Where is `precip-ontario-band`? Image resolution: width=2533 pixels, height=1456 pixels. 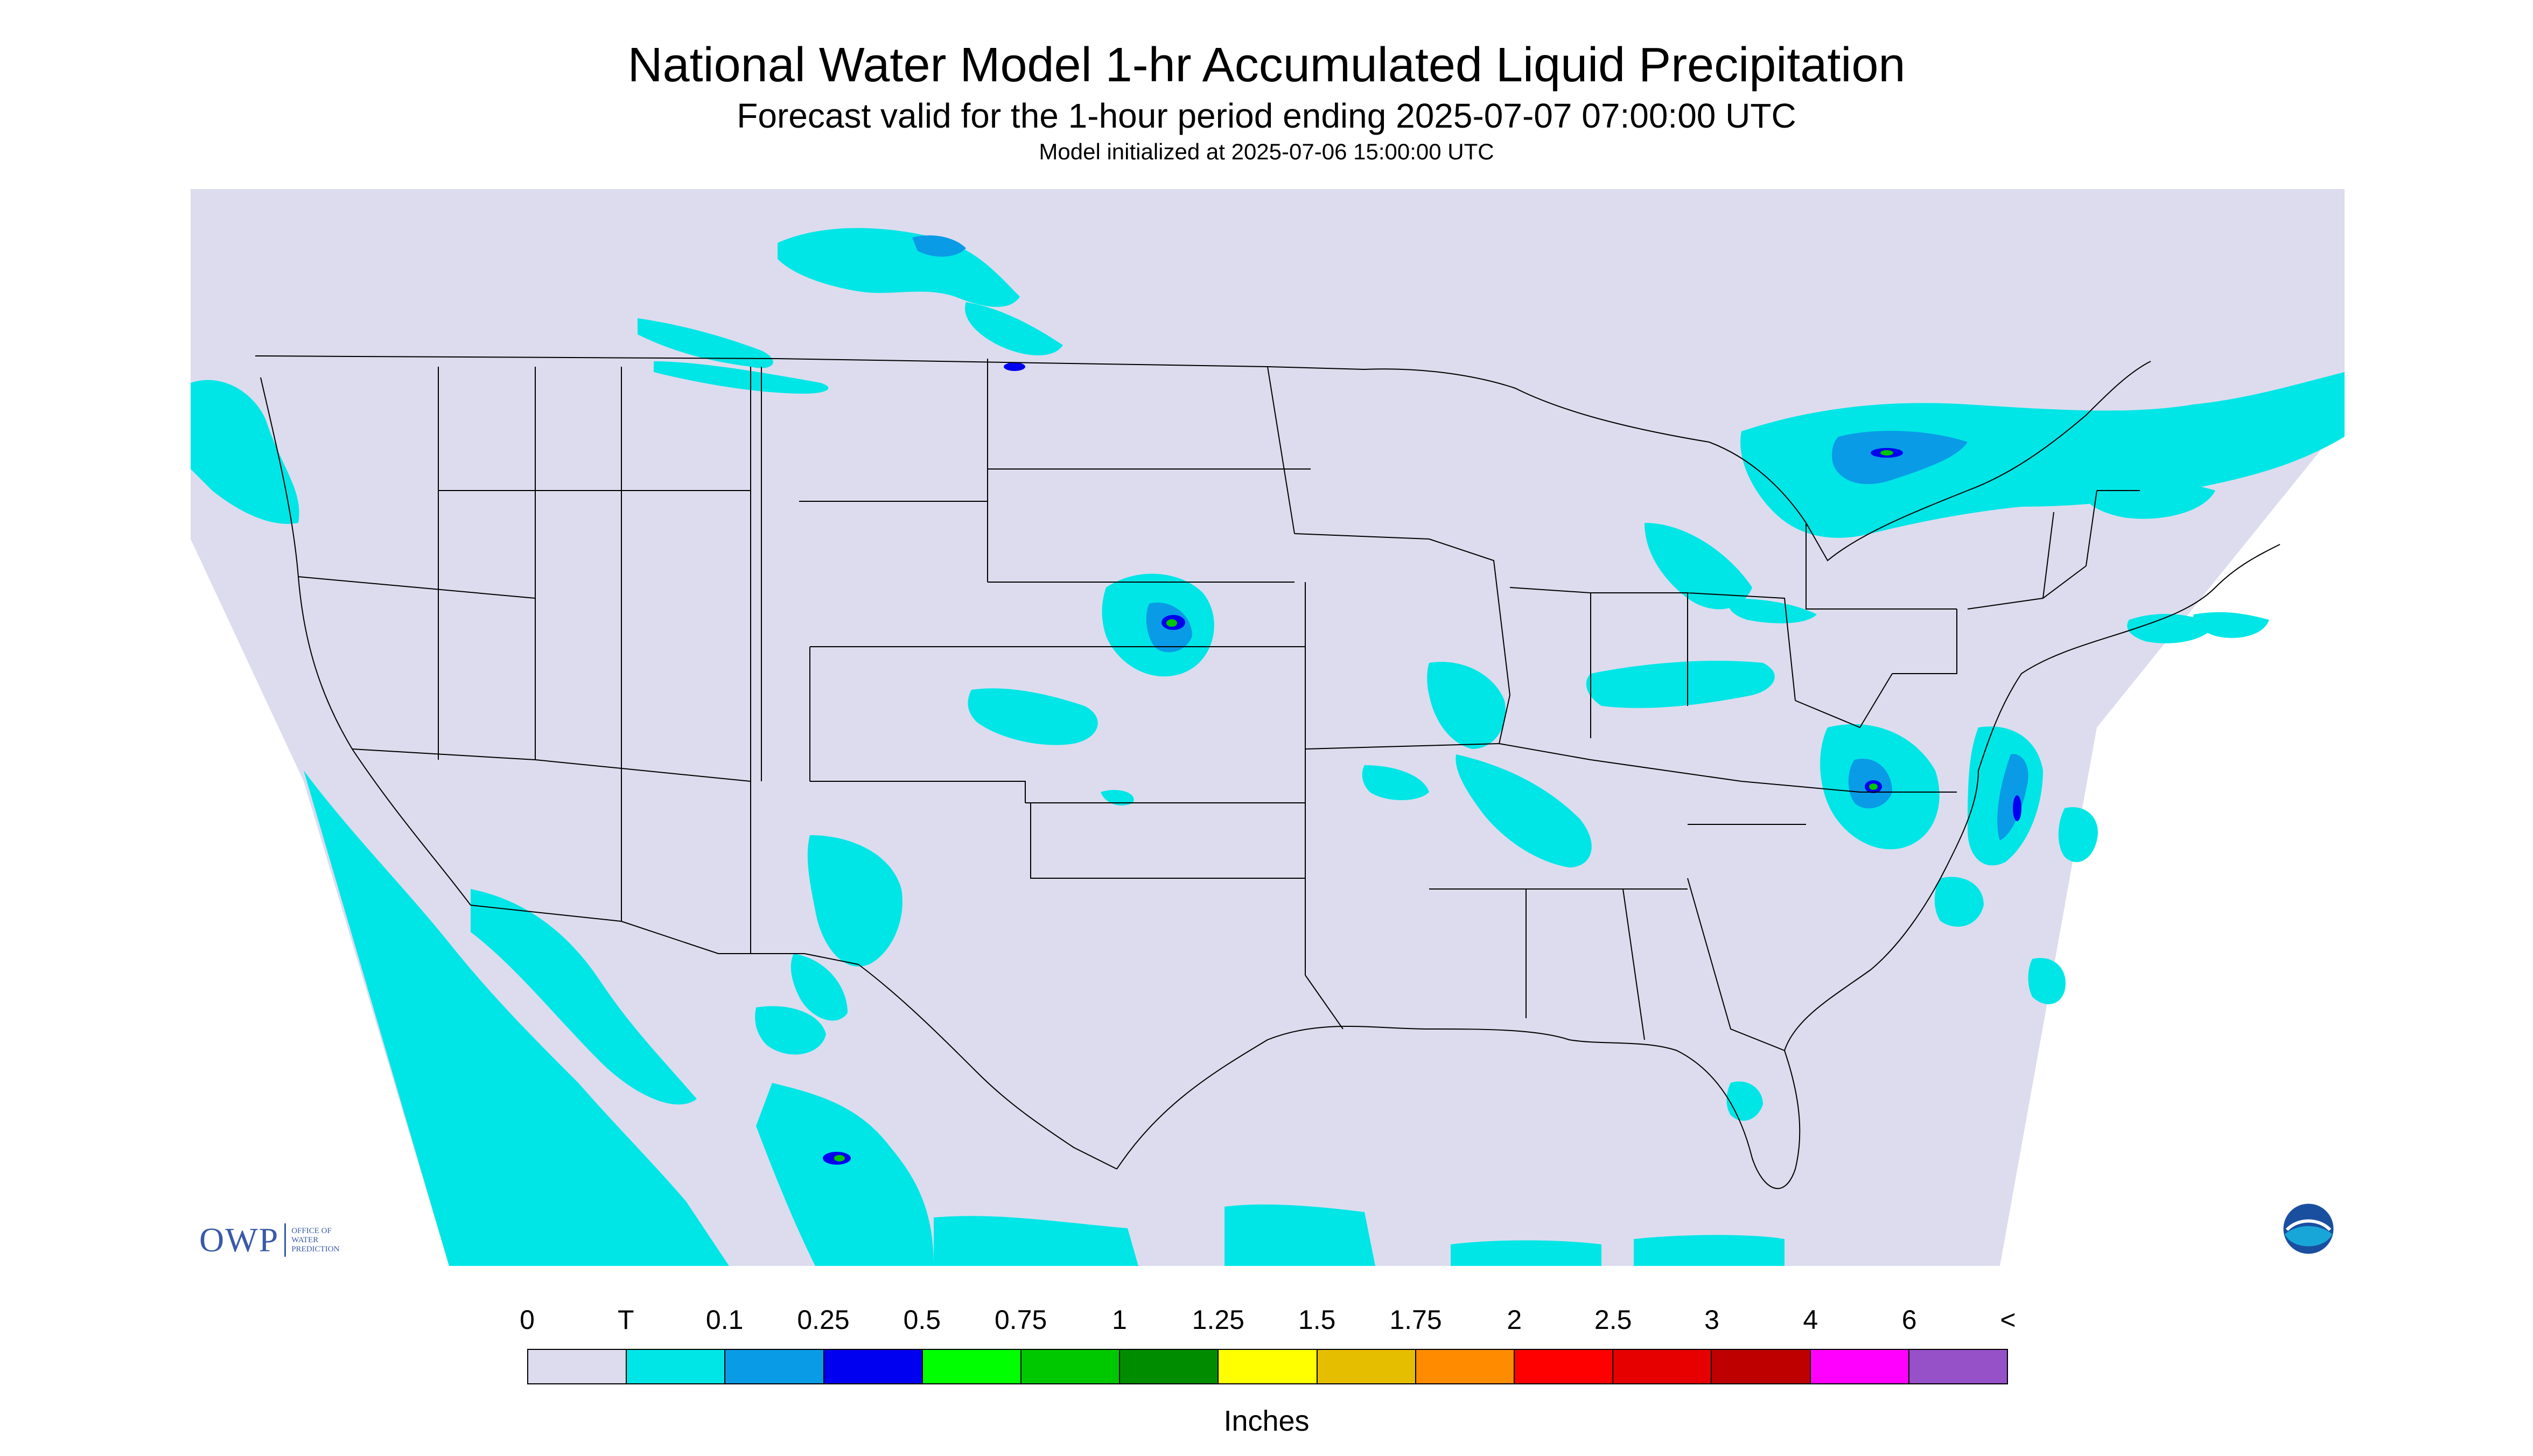
precip-ontario-band is located at coordinates (2043, 455).